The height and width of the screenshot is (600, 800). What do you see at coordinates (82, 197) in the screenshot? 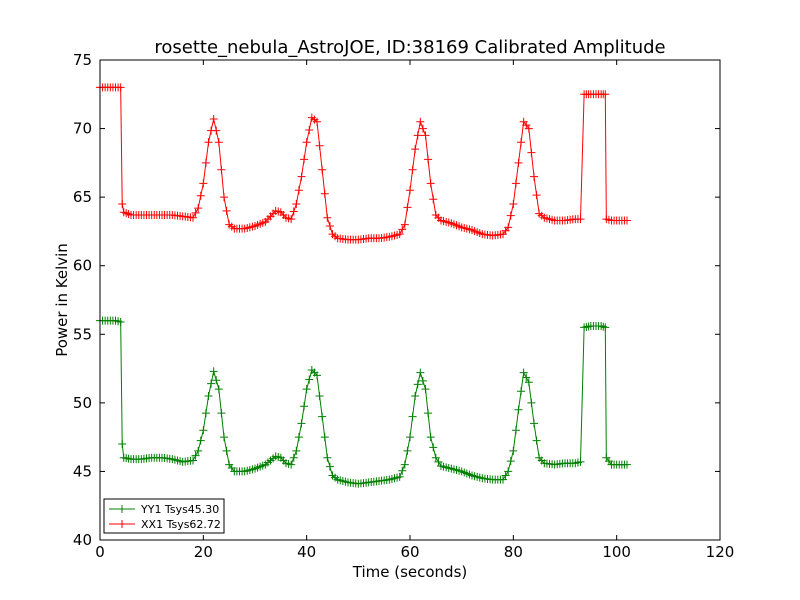
I see `y-tick-label: 65` at bounding box center [82, 197].